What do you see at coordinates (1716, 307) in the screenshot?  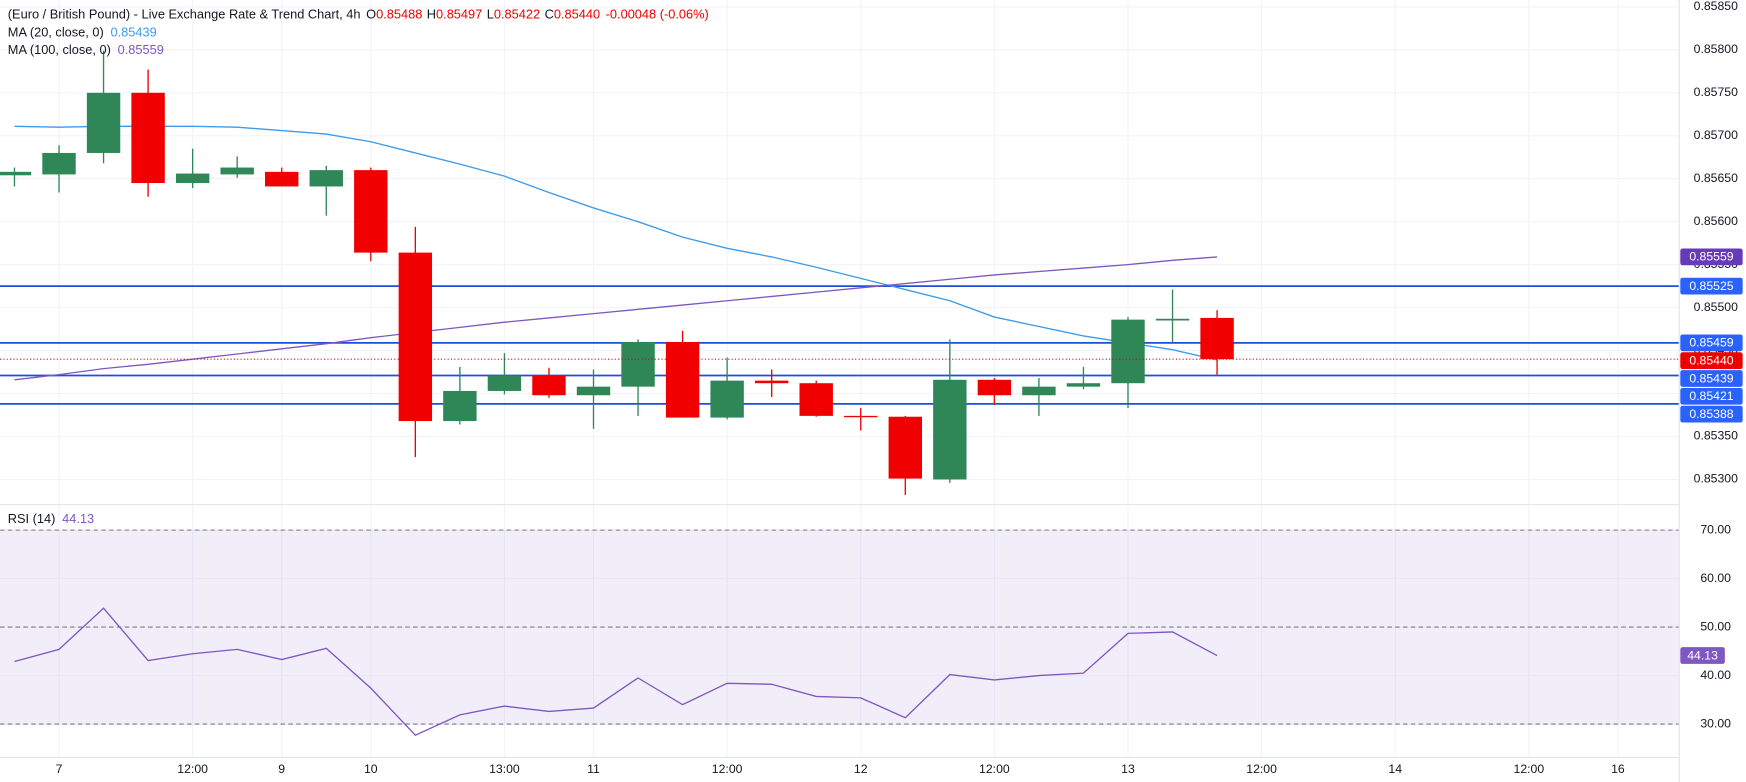 I see `y-tick-label: 0.85500` at bounding box center [1716, 307].